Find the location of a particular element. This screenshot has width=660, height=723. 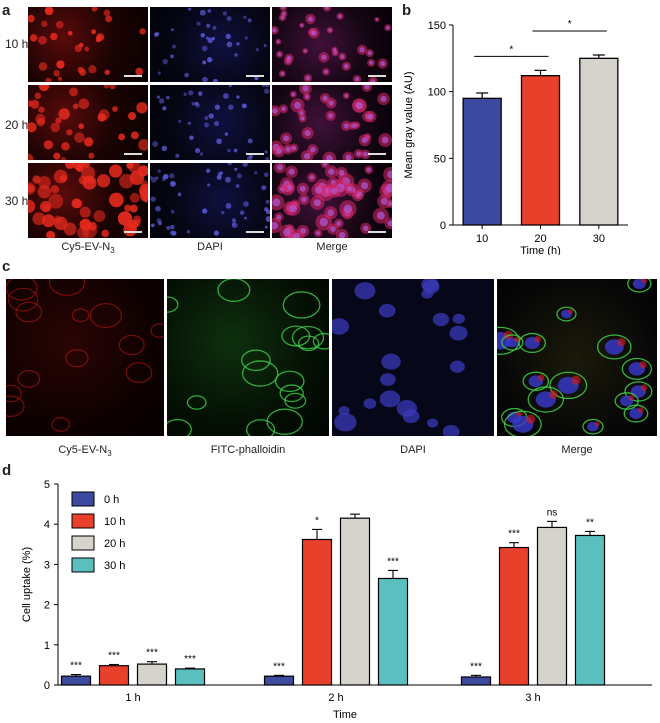

significance-label: * is located at coordinates (570, 24).